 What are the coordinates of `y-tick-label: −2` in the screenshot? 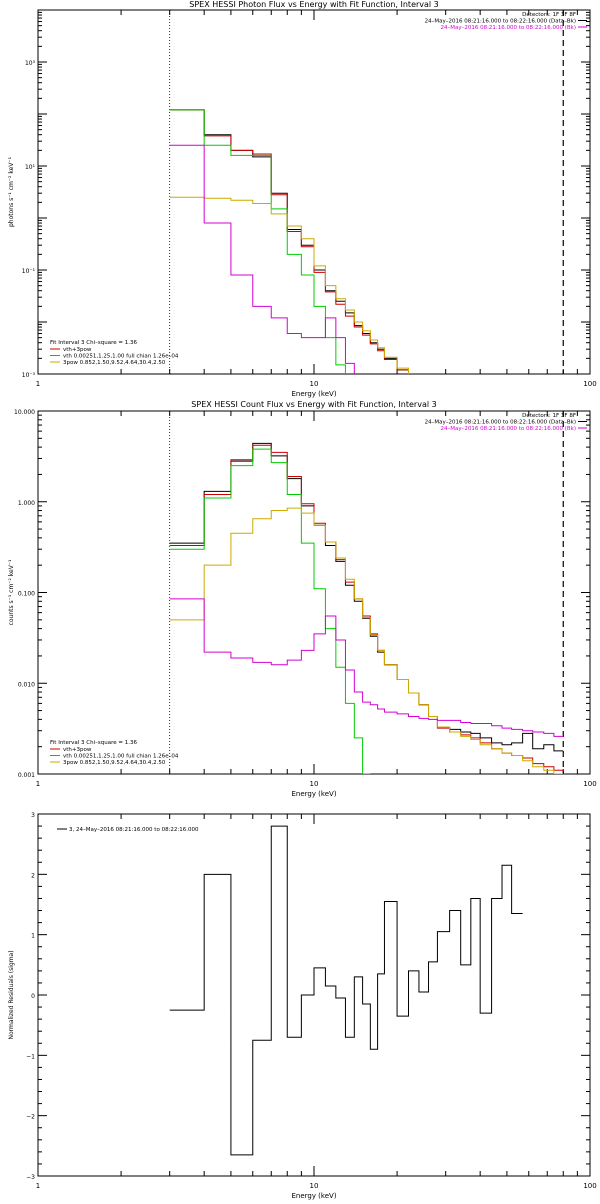 It's located at (30, 1117).